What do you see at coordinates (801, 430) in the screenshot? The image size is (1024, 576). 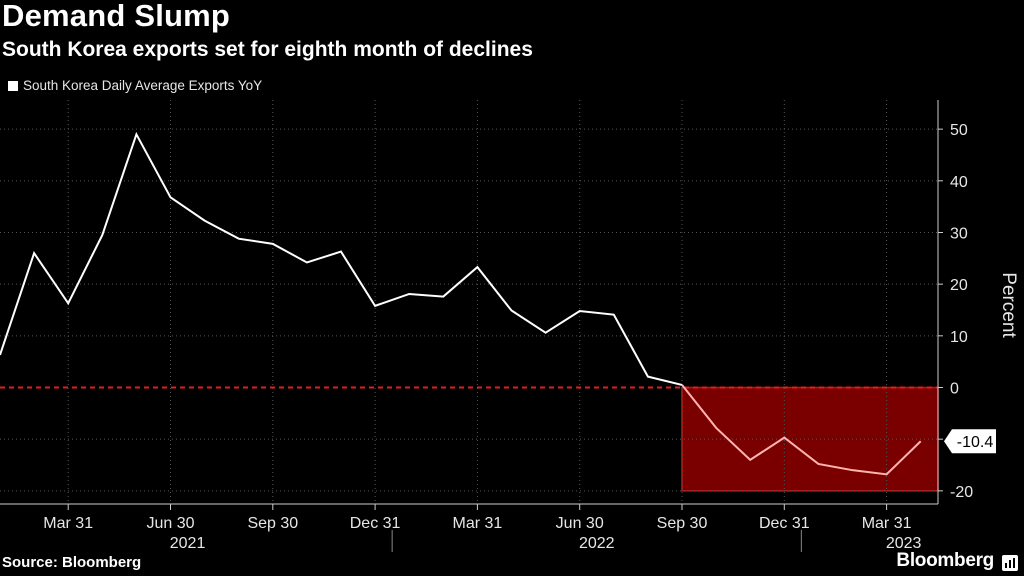 I see `series-line-highlighted` at bounding box center [801, 430].